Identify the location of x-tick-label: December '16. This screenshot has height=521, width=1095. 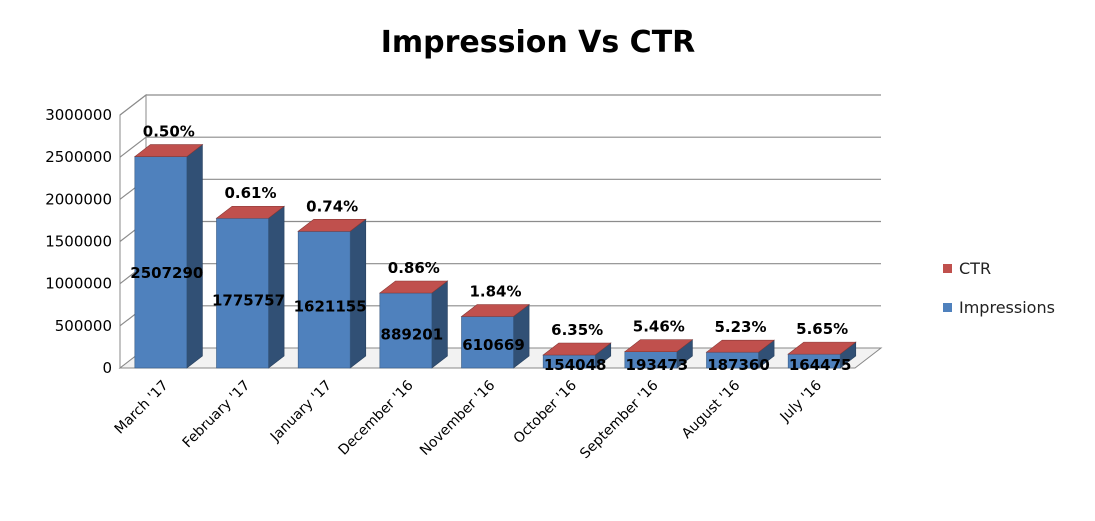
(376, 417).